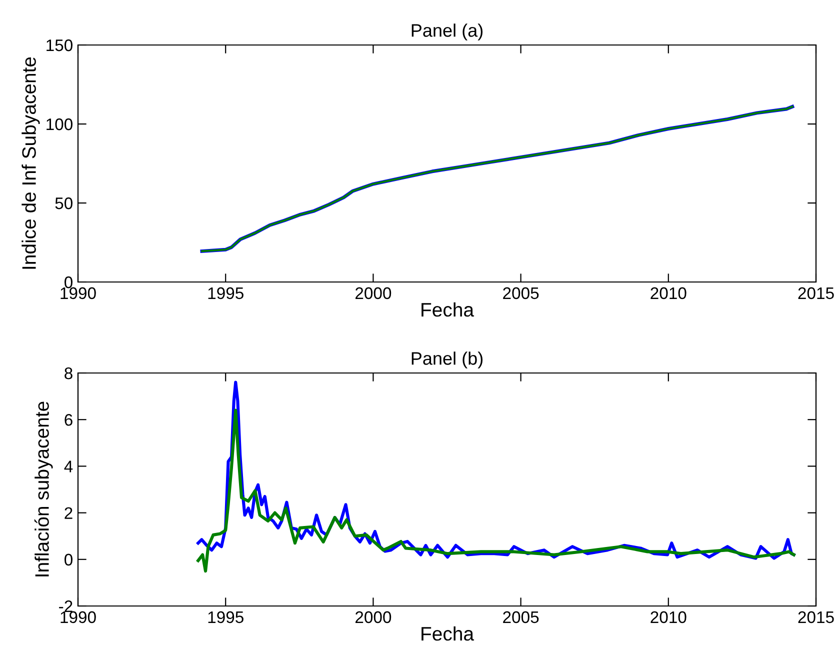 This screenshot has height=658, width=836. Describe the element at coordinates (68, 420) in the screenshot. I see `y-tick-label: 6` at that location.